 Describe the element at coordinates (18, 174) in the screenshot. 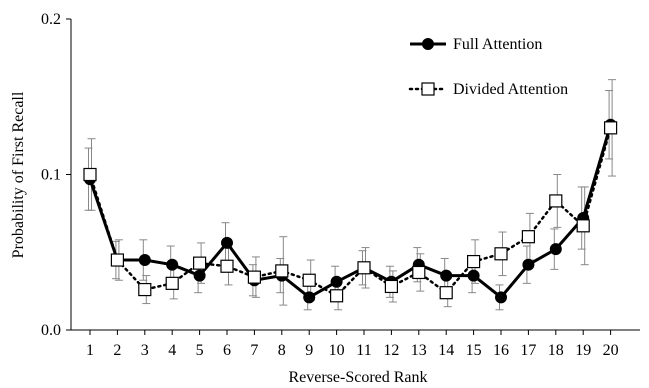

I see `y-axis-title: Probability of First Recall` at that location.